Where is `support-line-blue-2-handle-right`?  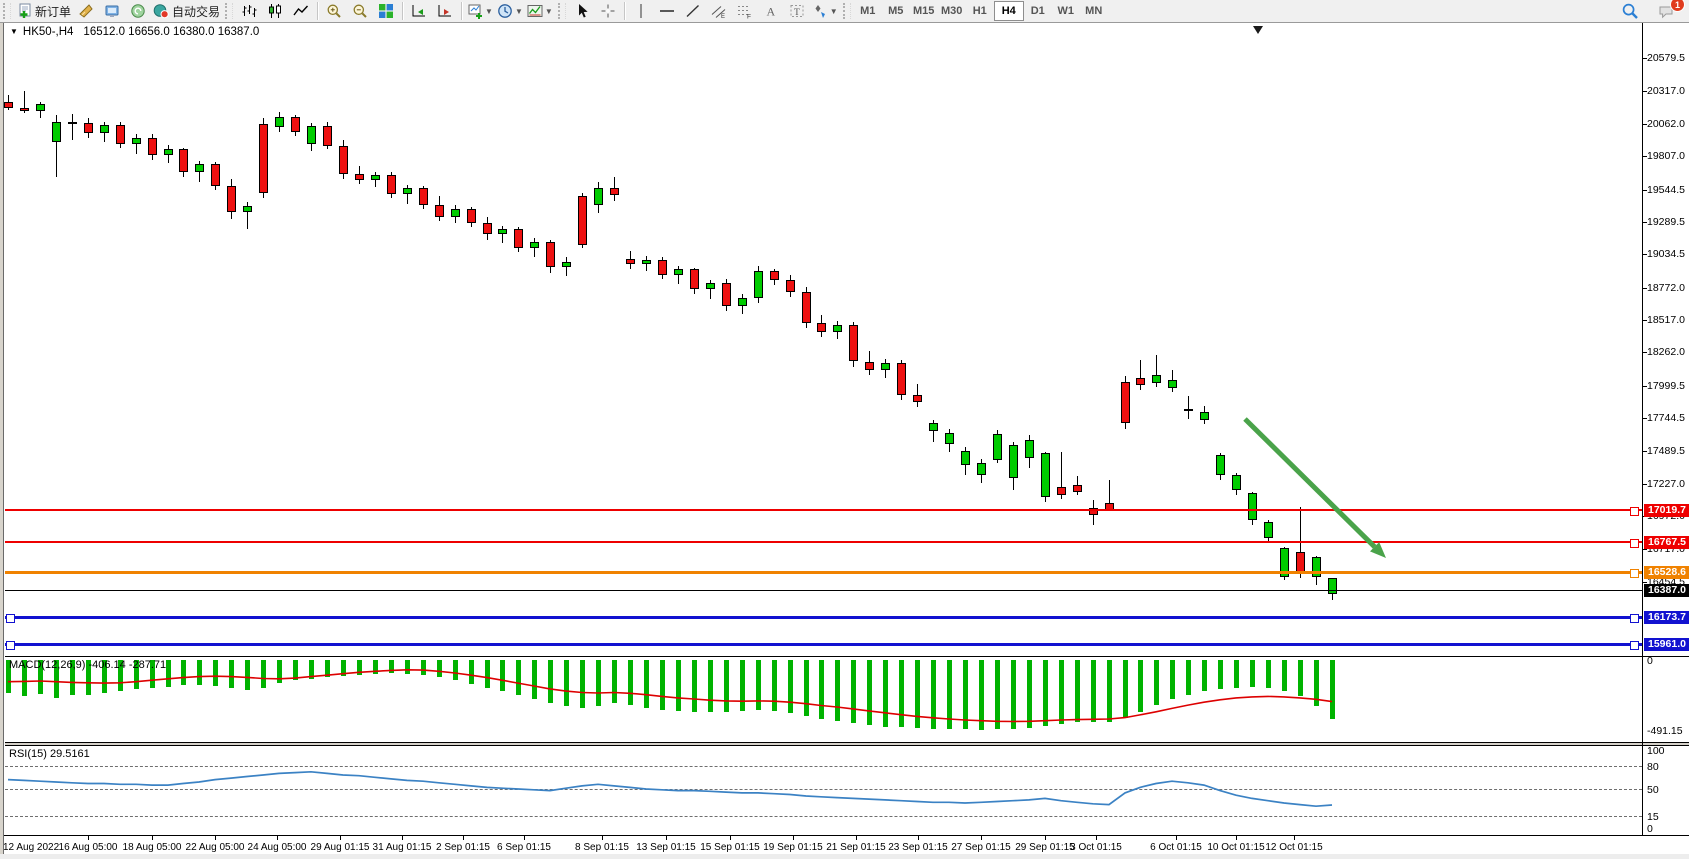
support-line-blue-2-handle-right is located at coordinates (1634, 646).